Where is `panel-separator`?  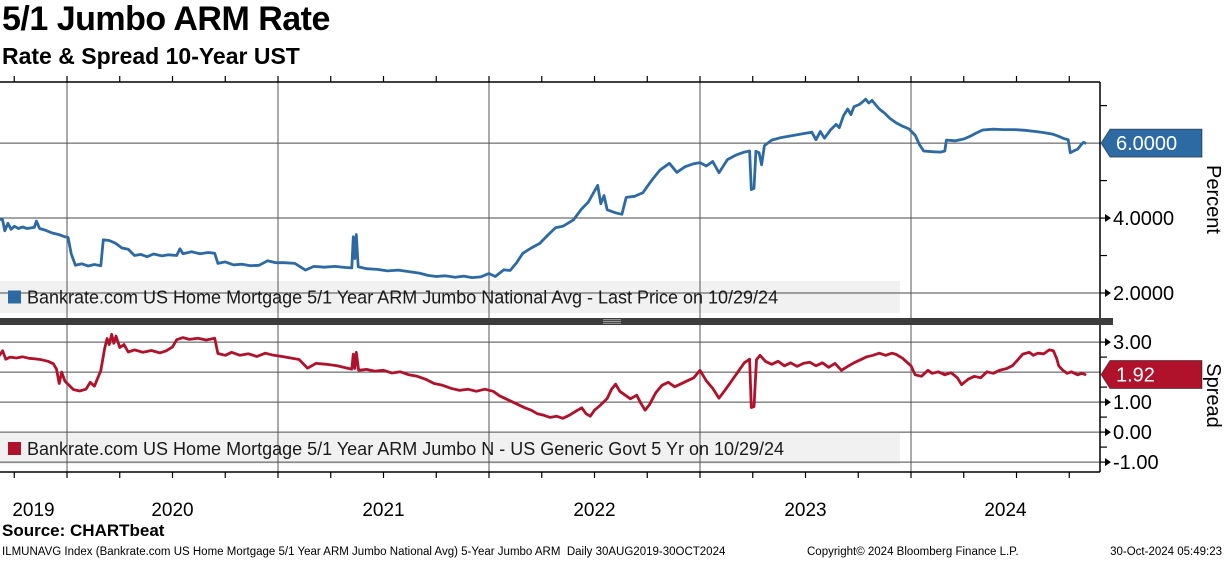
panel-separator is located at coordinates (556, 321).